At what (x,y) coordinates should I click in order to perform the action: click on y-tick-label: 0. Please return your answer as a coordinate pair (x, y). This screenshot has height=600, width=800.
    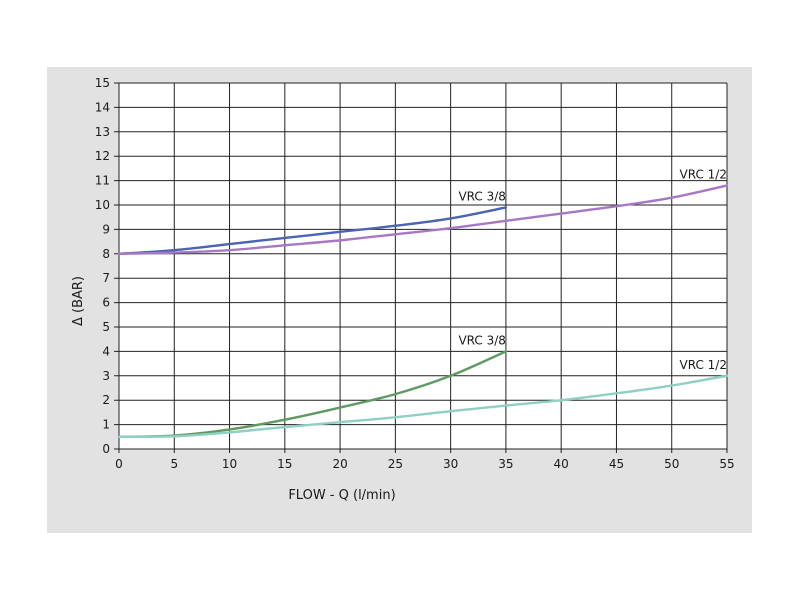
    Looking at the image, I should click on (106, 449).